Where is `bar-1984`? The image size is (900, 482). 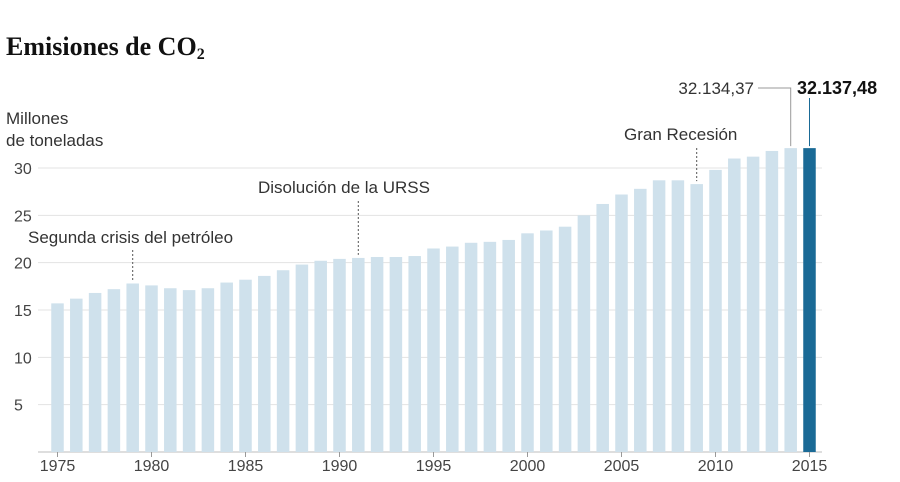
bar-1984 is located at coordinates (226, 367).